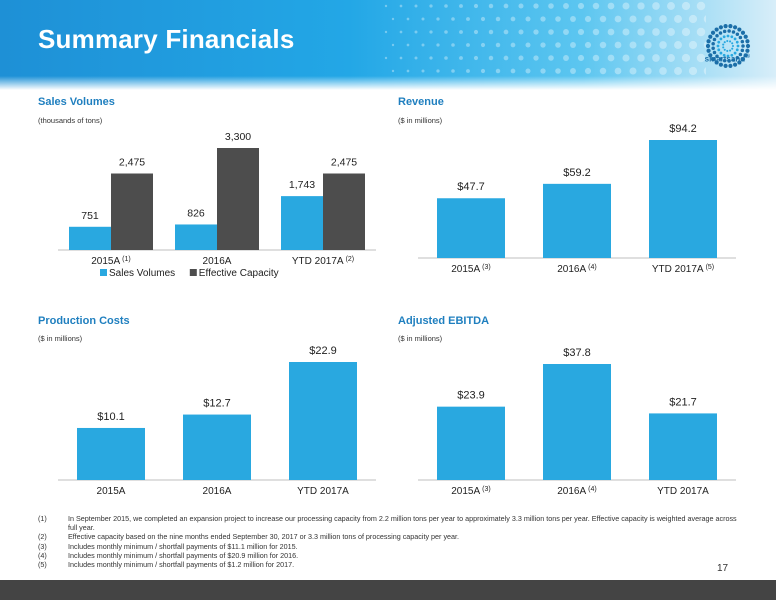  I want to click on data-label-1-0: 2,475, so click(132, 163).